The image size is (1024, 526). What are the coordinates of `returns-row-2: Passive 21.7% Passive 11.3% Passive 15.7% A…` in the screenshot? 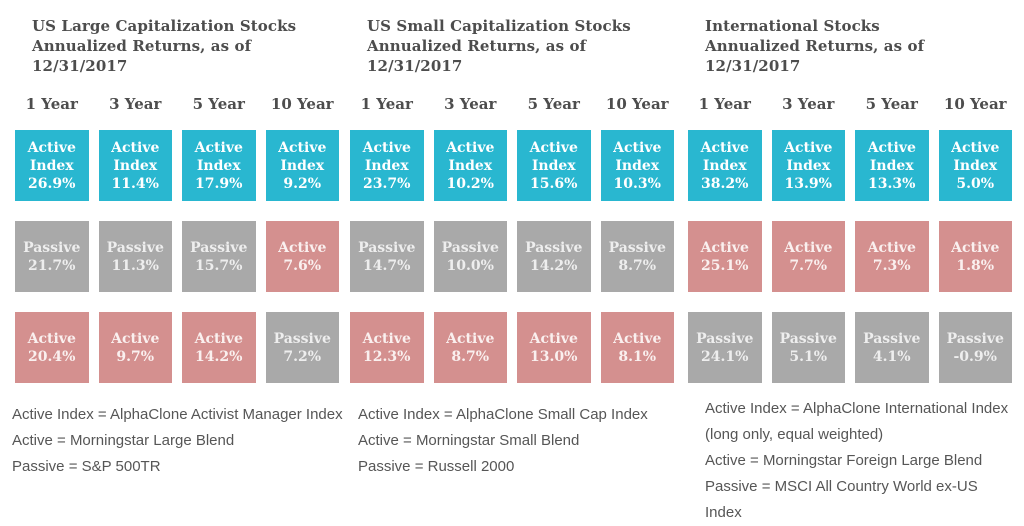 It's located at (177, 256).